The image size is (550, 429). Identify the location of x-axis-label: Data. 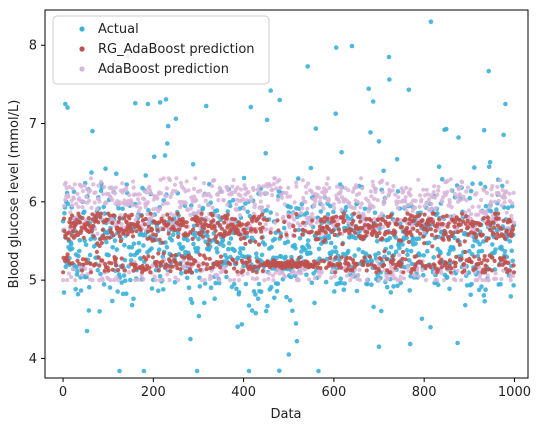
(285, 414).